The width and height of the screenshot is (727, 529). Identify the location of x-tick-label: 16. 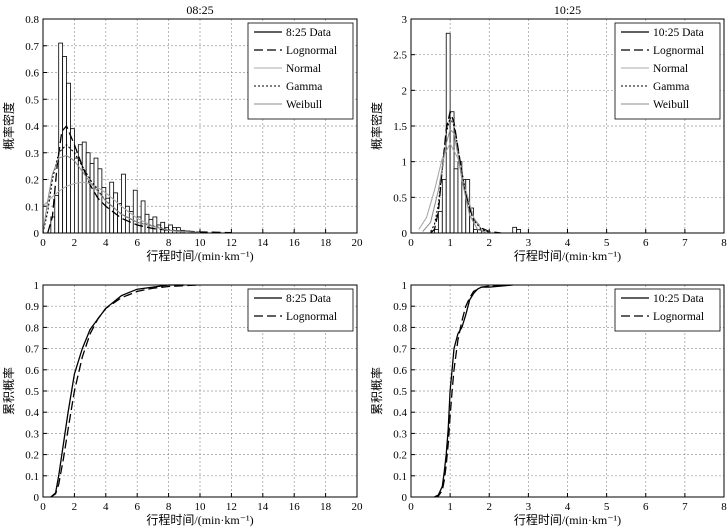
(295, 243).